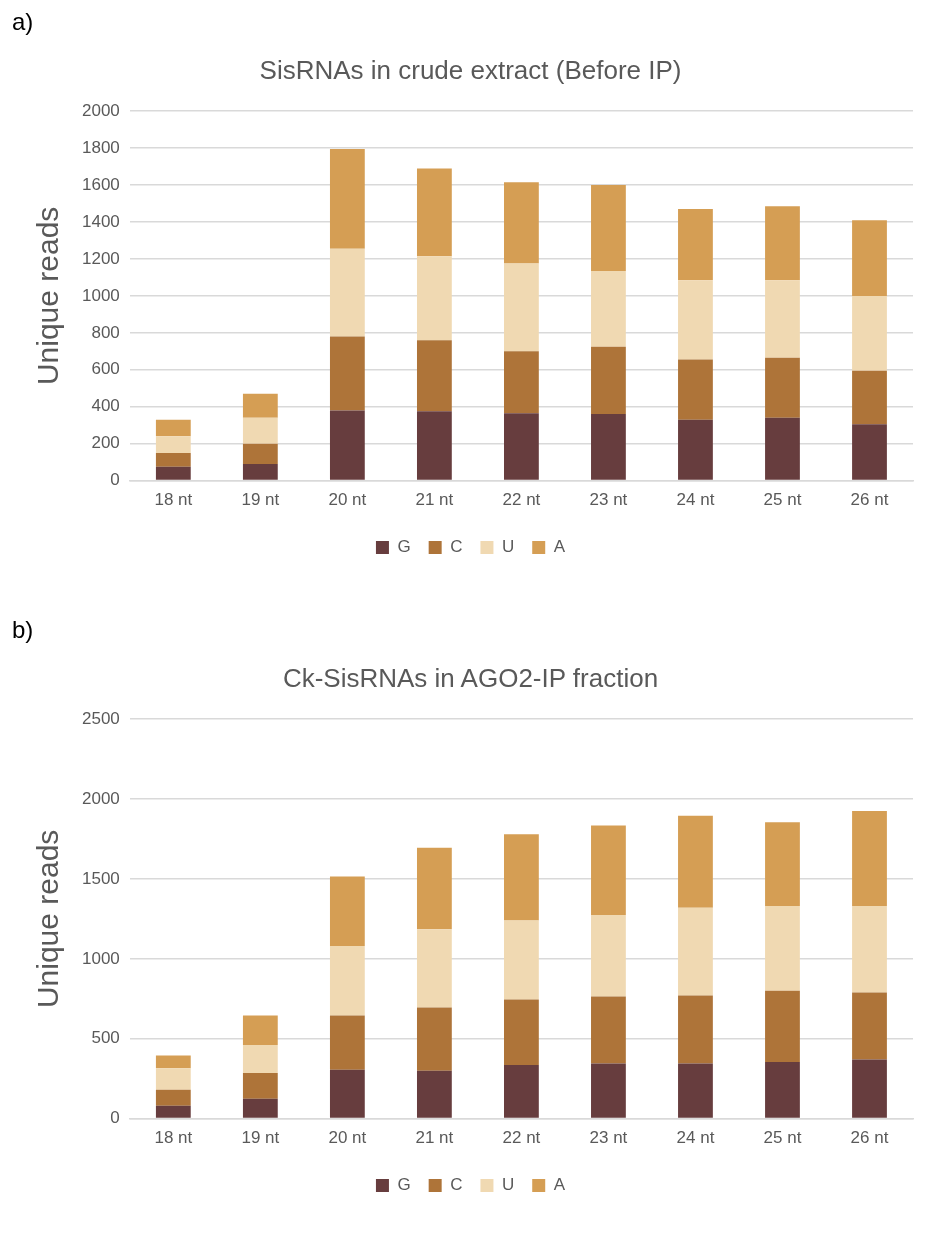 The image size is (945, 1250). Describe the element at coordinates (100, 184) in the screenshot. I see `y-tick-label: 1600` at that location.